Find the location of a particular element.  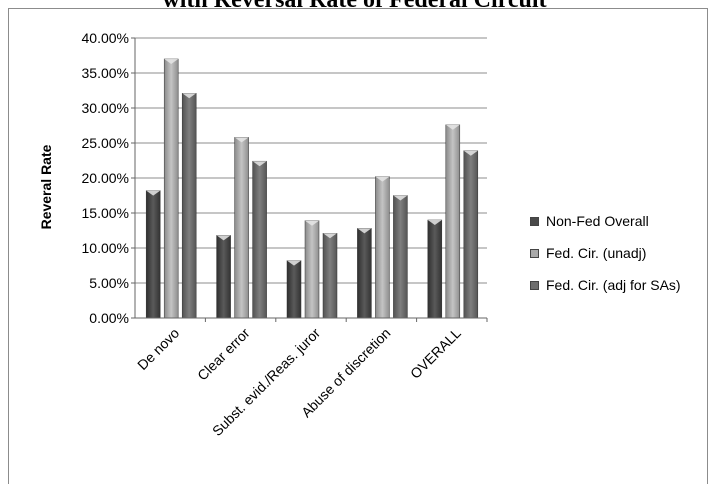

y-tick-label: 5.00% is located at coordinates (109, 283).